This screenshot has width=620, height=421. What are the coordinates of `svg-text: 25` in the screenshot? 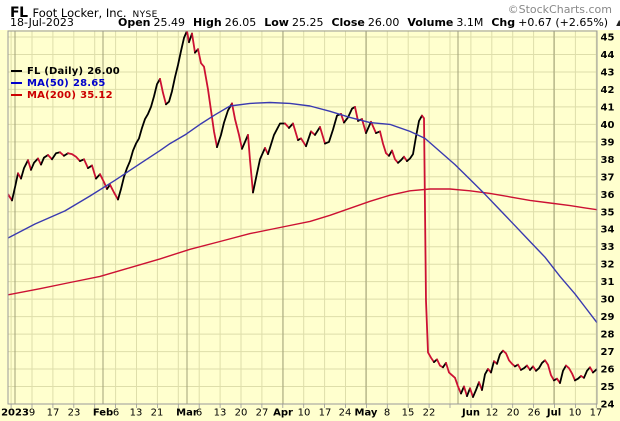 It's located at (608, 387).